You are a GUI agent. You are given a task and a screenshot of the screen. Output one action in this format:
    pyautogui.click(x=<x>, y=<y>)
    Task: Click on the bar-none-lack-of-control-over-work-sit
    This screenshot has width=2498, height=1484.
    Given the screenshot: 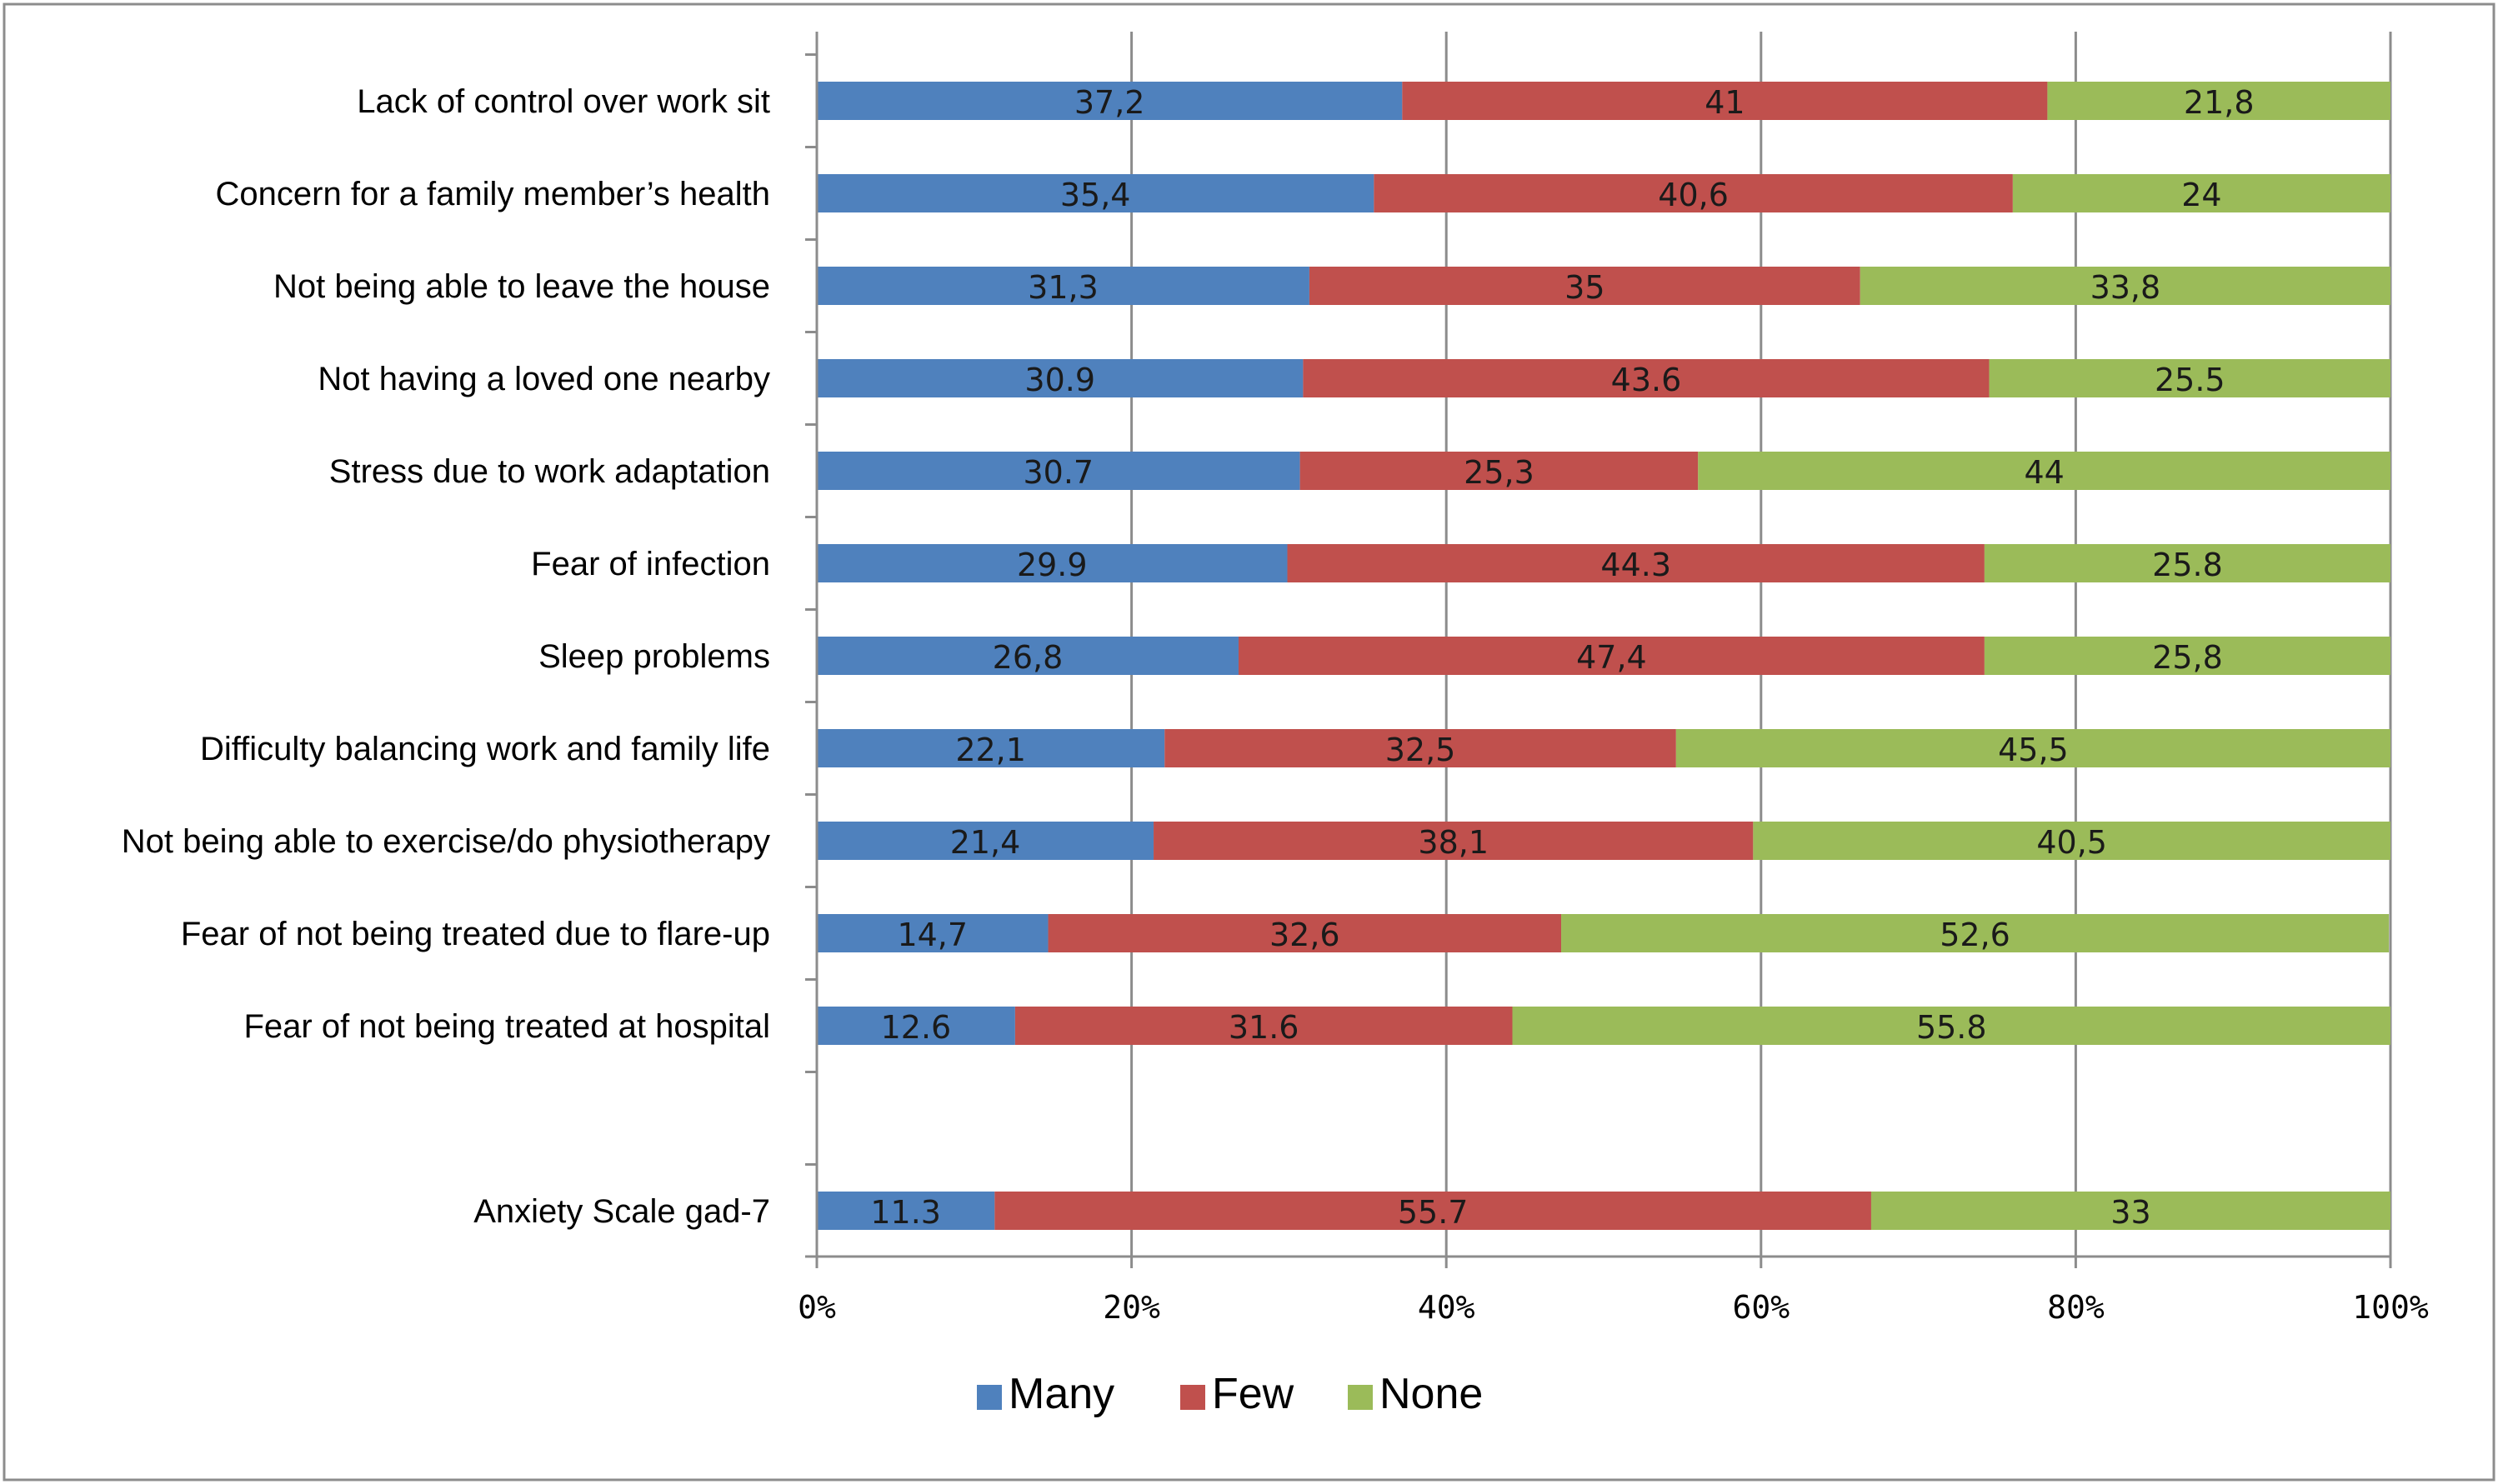 What is the action you would take?
    pyautogui.click(x=2218, y=101)
    